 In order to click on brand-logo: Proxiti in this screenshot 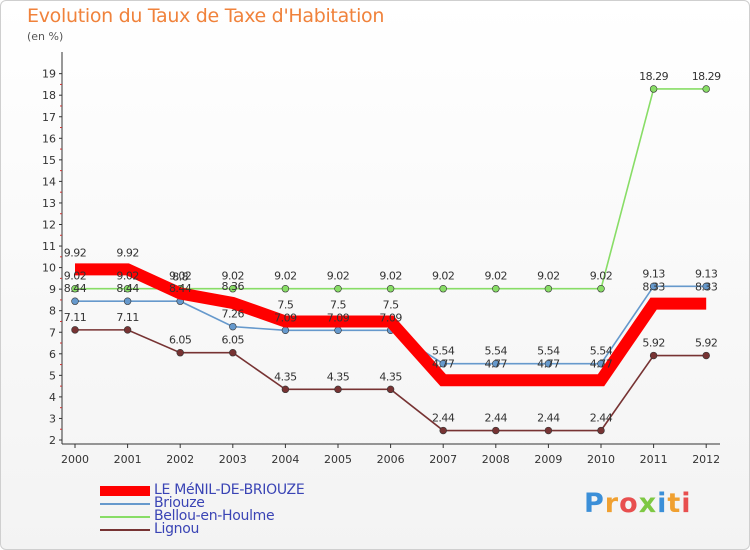, I will do `click(638, 503)`.